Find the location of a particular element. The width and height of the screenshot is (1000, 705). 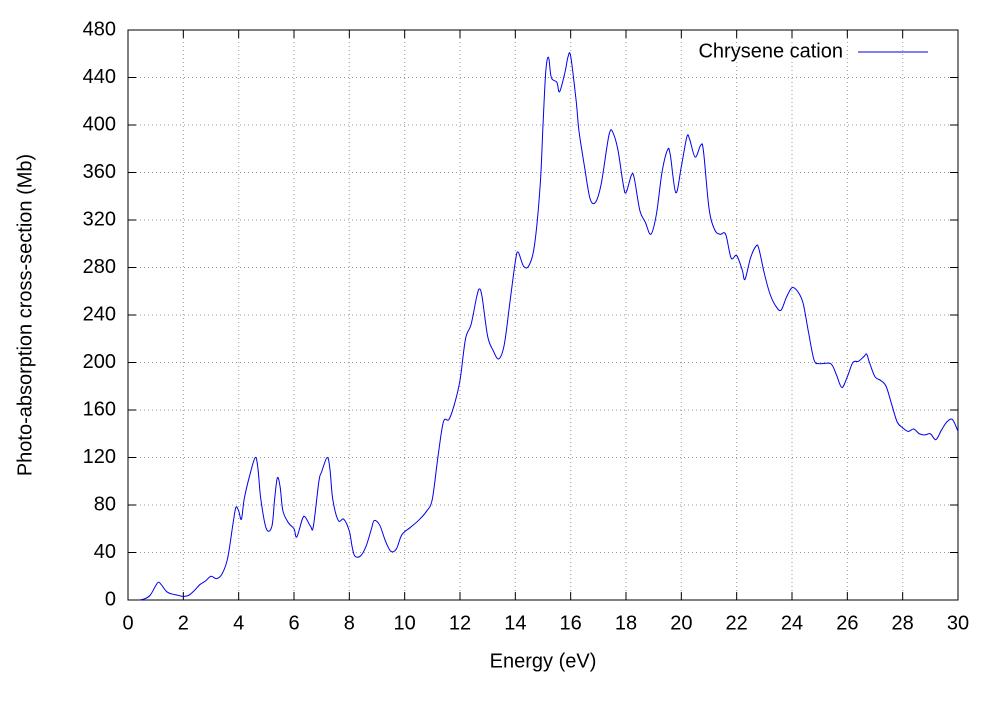

x-axis-label: Energy (eV) is located at coordinates (543, 661).